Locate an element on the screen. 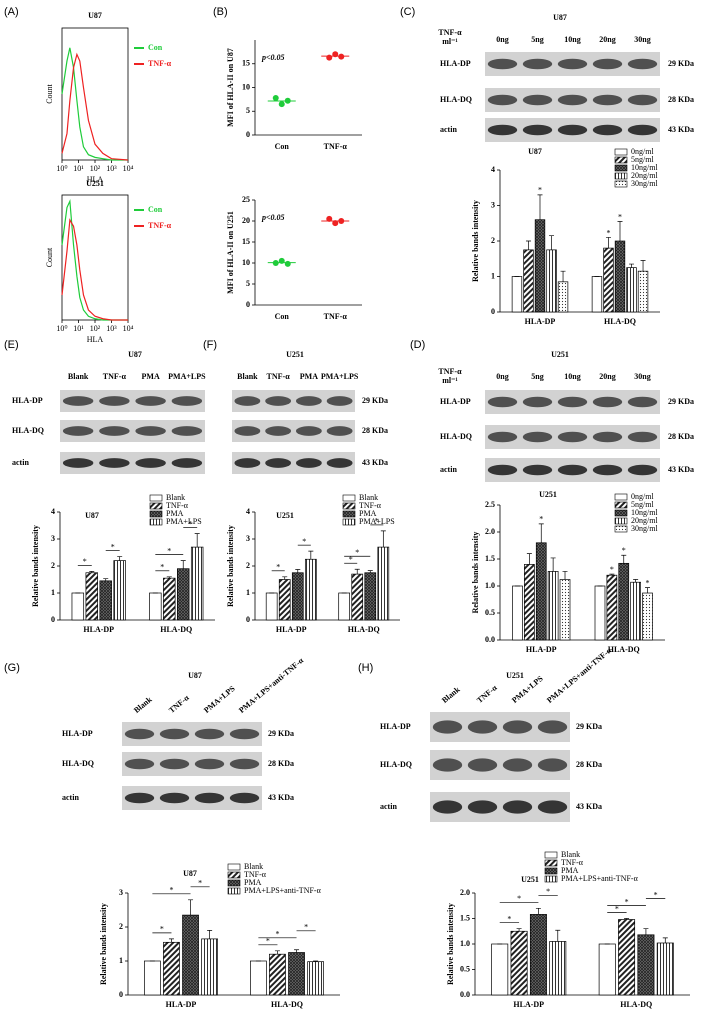 This screenshot has width=709, height=1022. y-tick-label: 0 is located at coordinates (53, 619).